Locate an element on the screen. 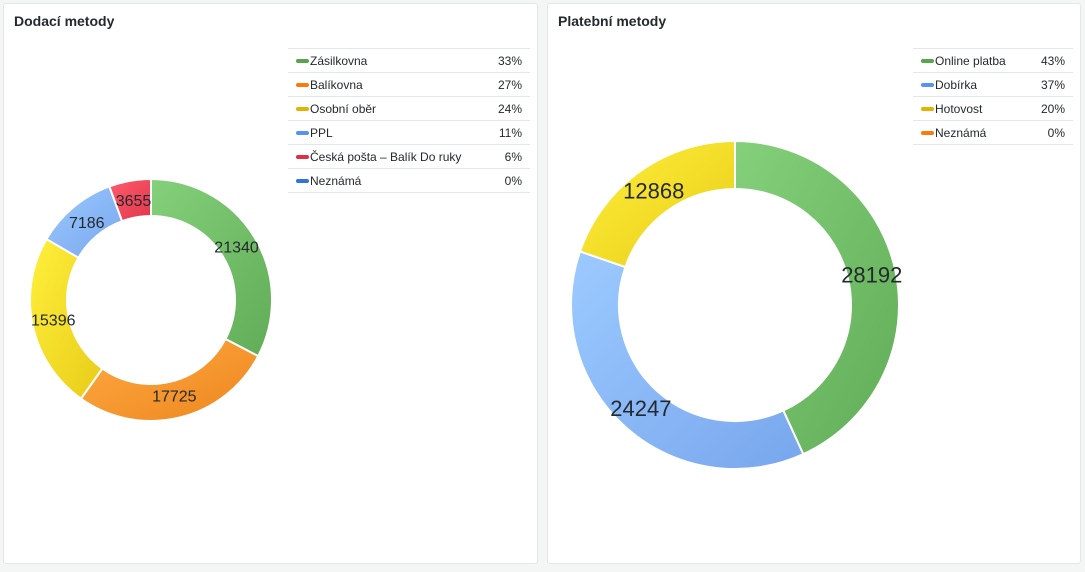  legend-percent: 6% is located at coordinates (510, 156).